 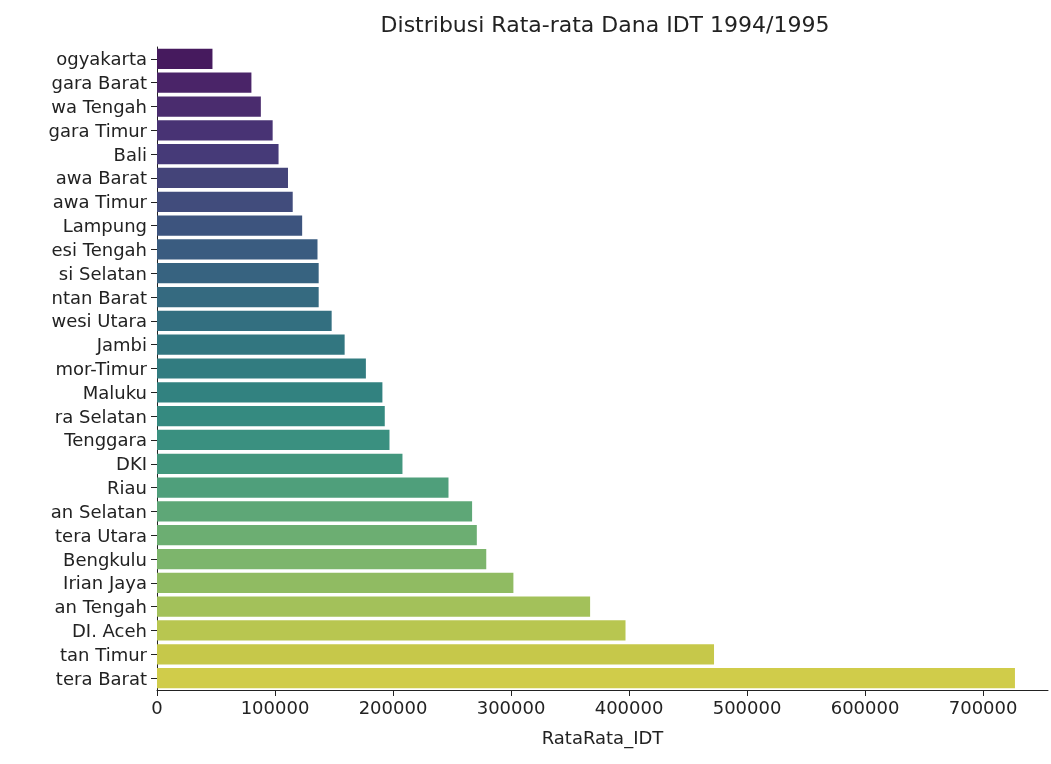 What do you see at coordinates (629, 707) in the screenshot?
I see `x-tick-label: 400000` at bounding box center [629, 707].